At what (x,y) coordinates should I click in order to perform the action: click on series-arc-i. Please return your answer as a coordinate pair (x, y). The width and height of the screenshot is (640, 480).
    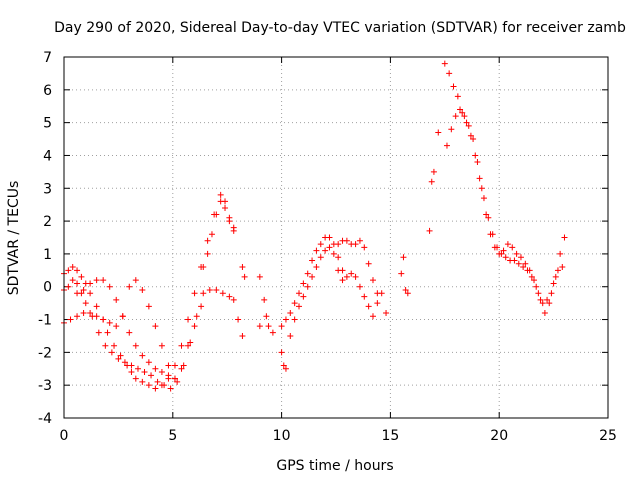
    Looking at the image, I should click on (373, 267).